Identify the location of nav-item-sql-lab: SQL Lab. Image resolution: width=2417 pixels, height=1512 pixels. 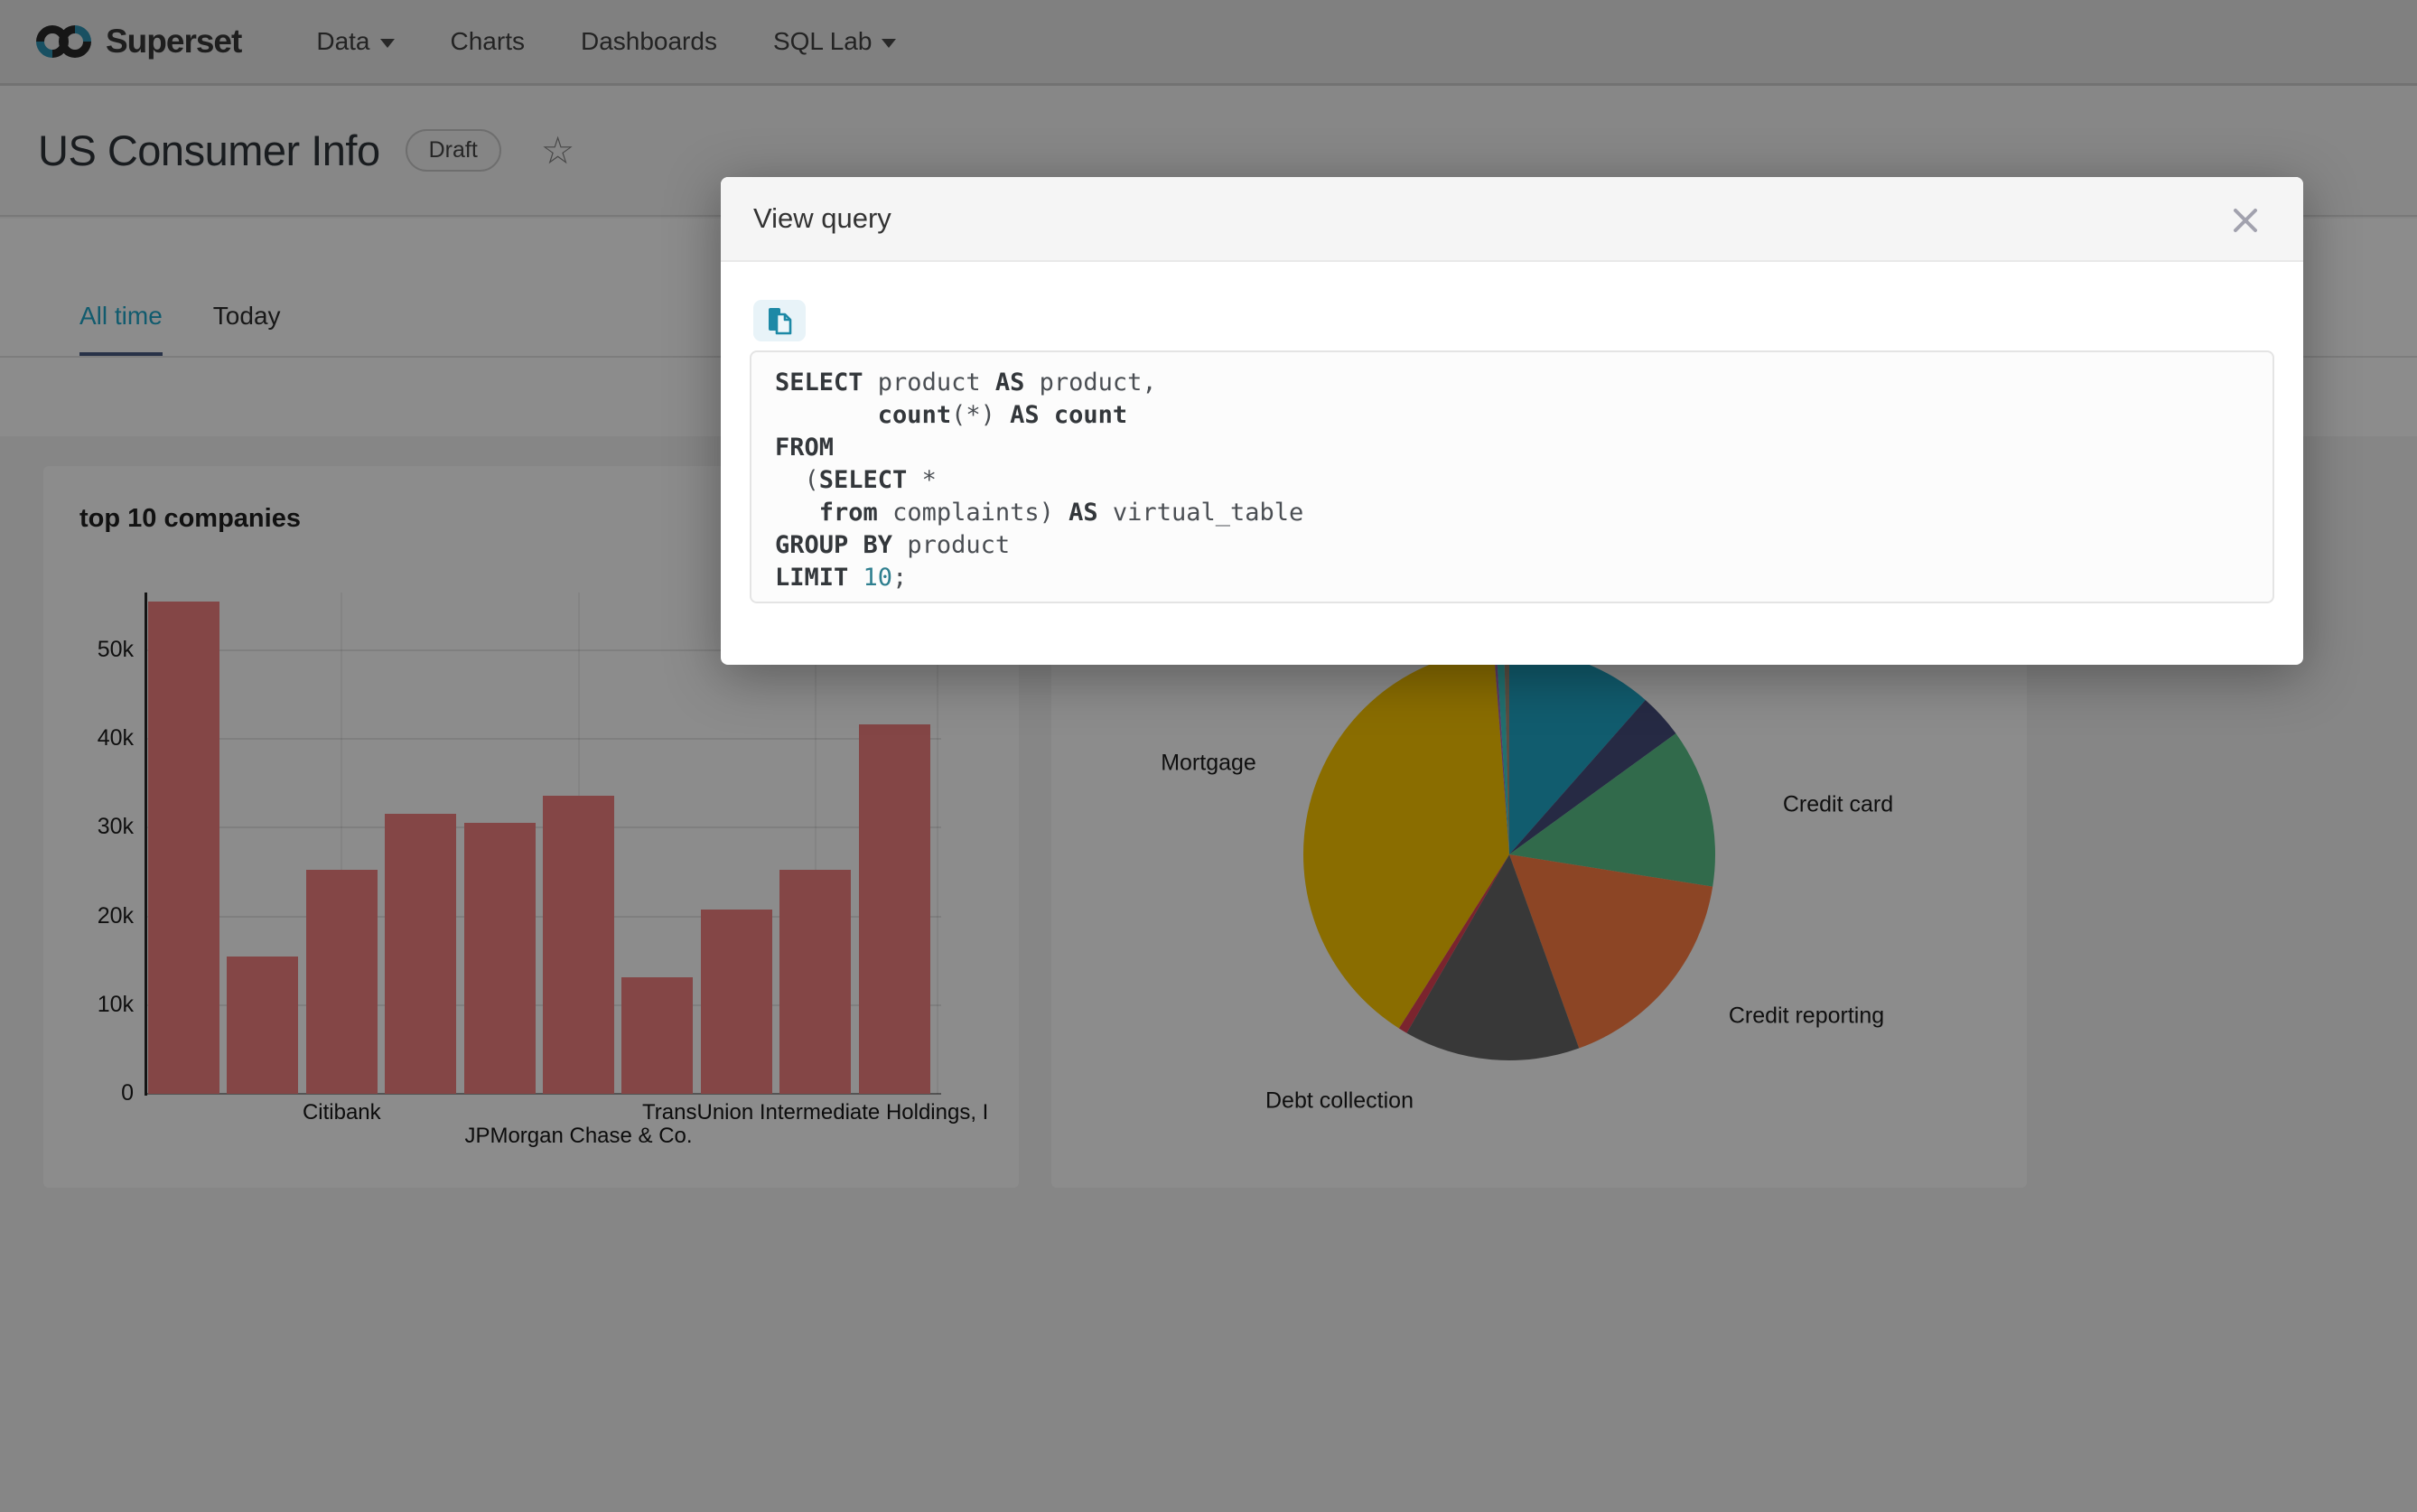
(835, 41).